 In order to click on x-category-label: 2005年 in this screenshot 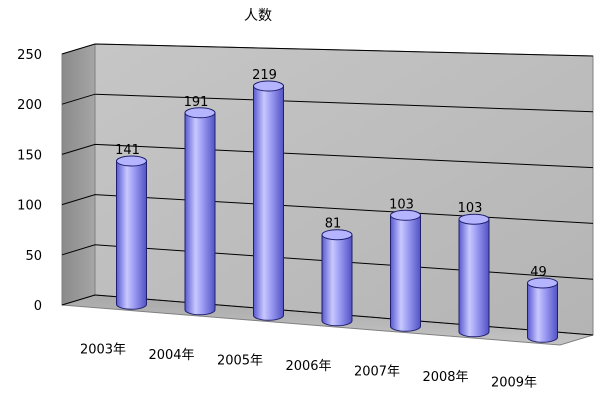, I will do `click(240, 360)`.